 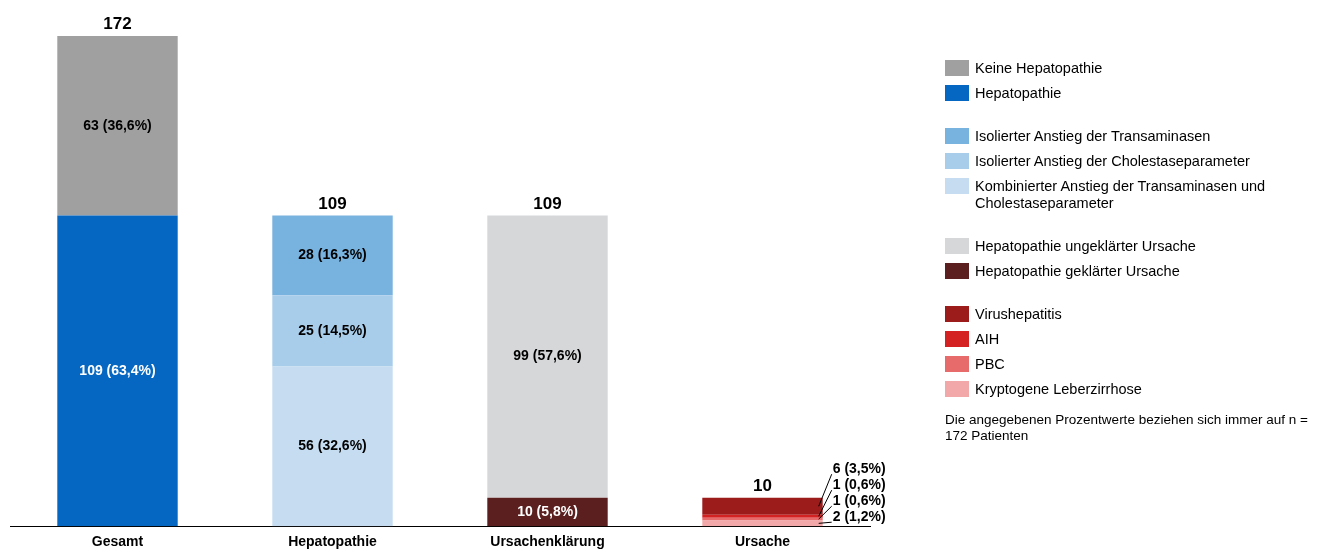 What do you see at coordinates (1093, 136) in the screenshot?
I see `legend-label: Isolierter Anstieg der Transaminasen` at bounding box center [1093, 136].